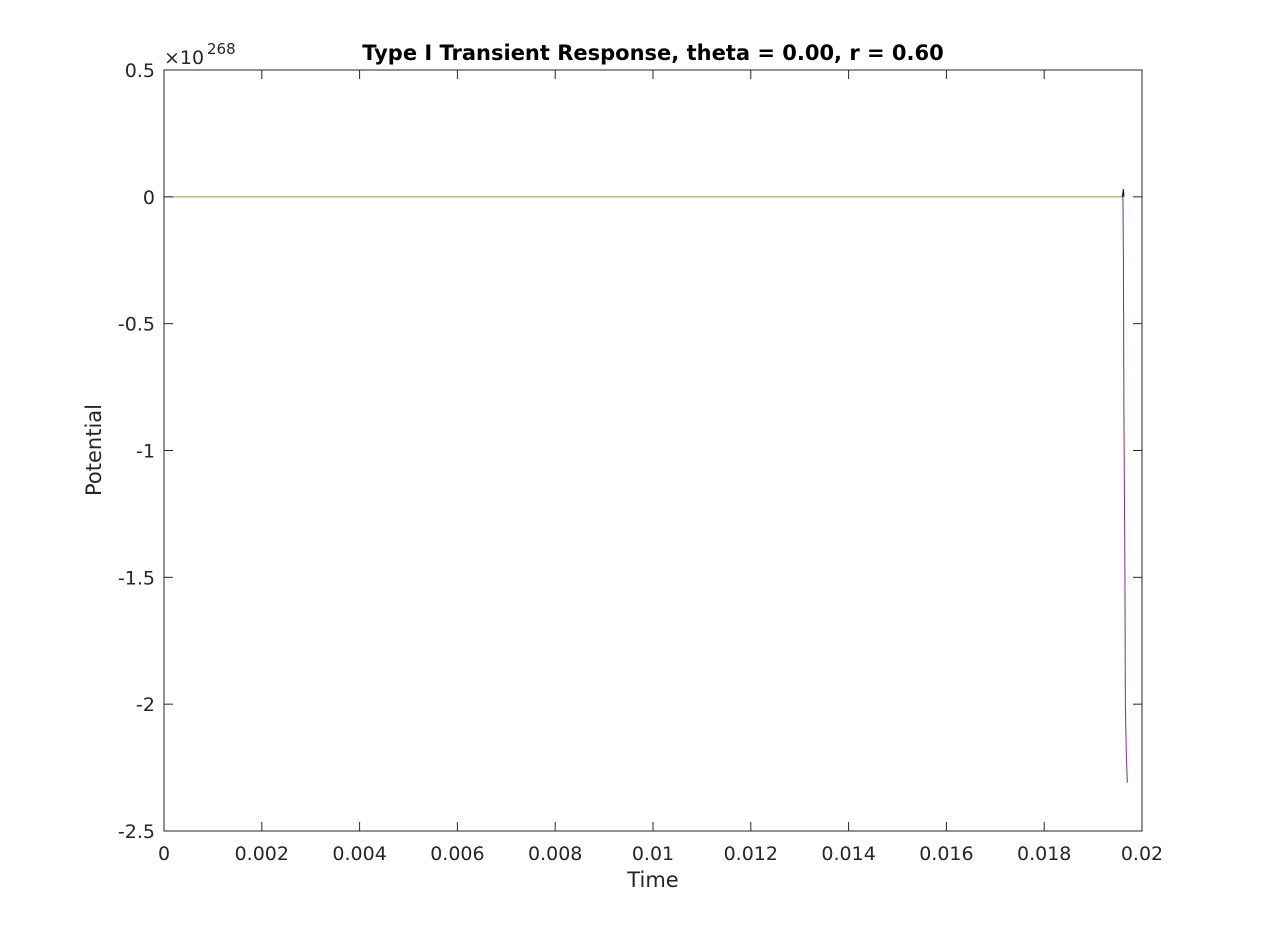 This screenshot has width=1263, height=934. Describe the element at coordinates (140, 71) in the screenshot. I see `y-tick-label: 0.5` at that location.